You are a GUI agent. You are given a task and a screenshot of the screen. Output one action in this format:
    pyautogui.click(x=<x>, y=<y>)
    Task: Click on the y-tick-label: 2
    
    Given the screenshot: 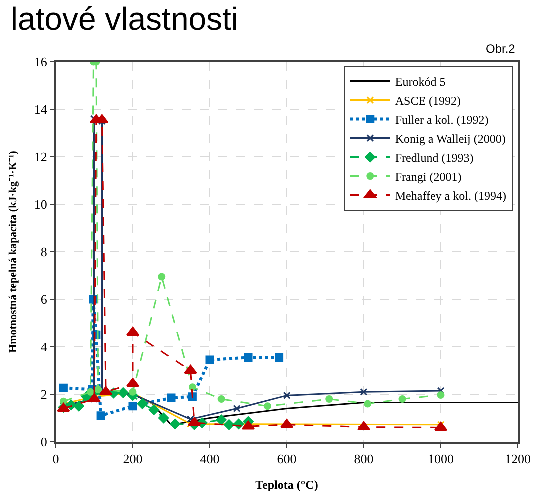 What is the action you would take?
    pyautogui.click(x=44, y=394)
    